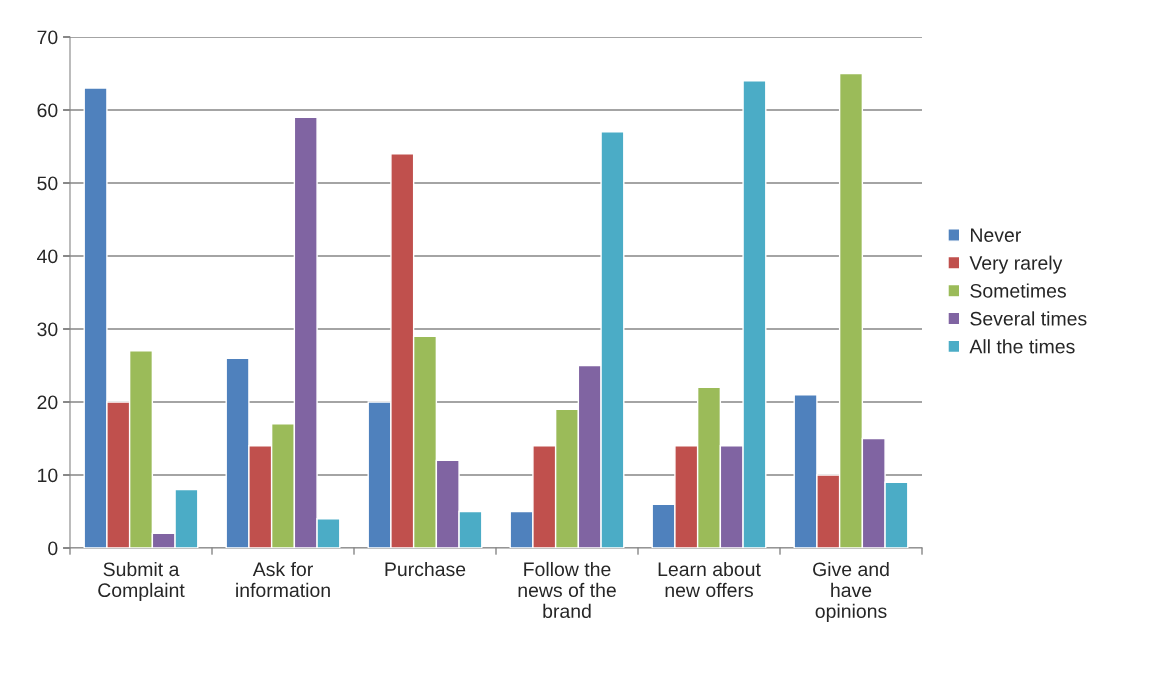 The image size is (1152, 673). What do you see at coordinates (851, 591) in the screenshot?
I see `x-tick-label: Give and have opinions` at bounding box center [851, 591].